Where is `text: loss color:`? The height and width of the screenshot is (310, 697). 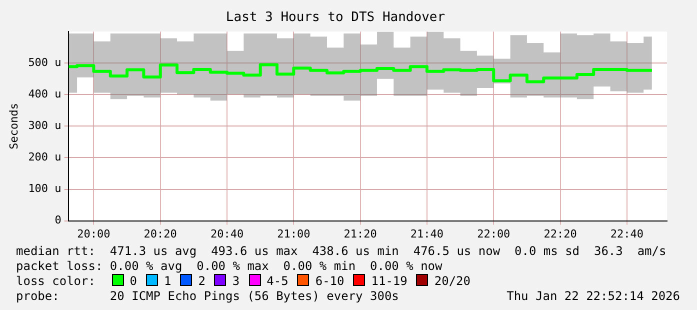
text: loss color: is located at coordinates (56, 281).